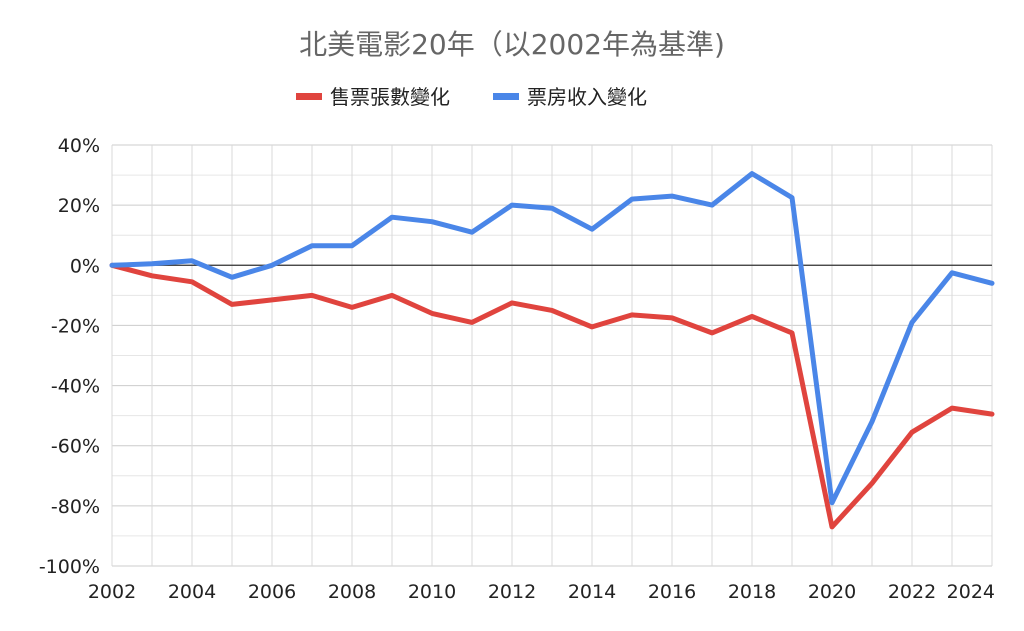 This screenshot has width=1024, height=631. Describe the element at coordinates (471, 97) in the screenshot. I see `legend: 售票張數變化 票房收入變化` at that location.